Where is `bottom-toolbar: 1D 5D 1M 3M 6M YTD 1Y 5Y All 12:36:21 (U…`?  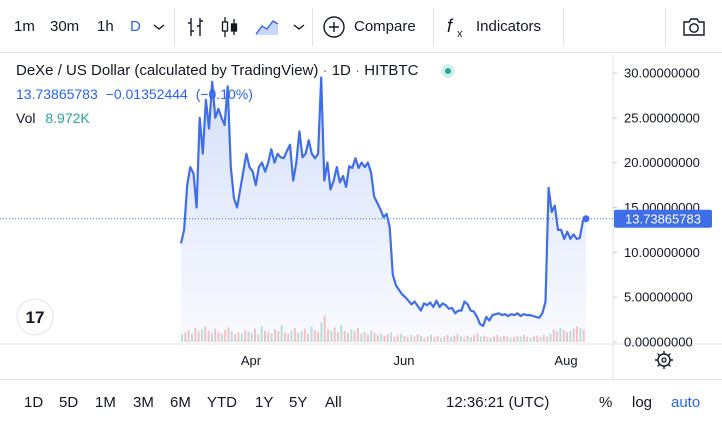 bottom-toolbar: 1D 5D 1M 3M 6M YTD 1Y 5Y All 12:36:21 (U… is located at coordinates (361, 403).